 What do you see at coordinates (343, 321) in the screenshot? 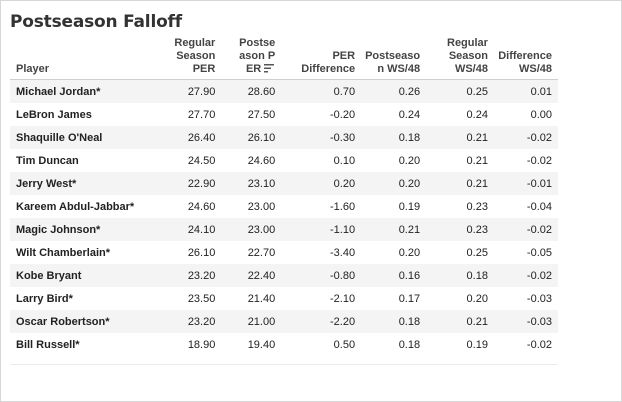
I see `table-cell-per-difference: -2.20` at bounding box center [343, 321].